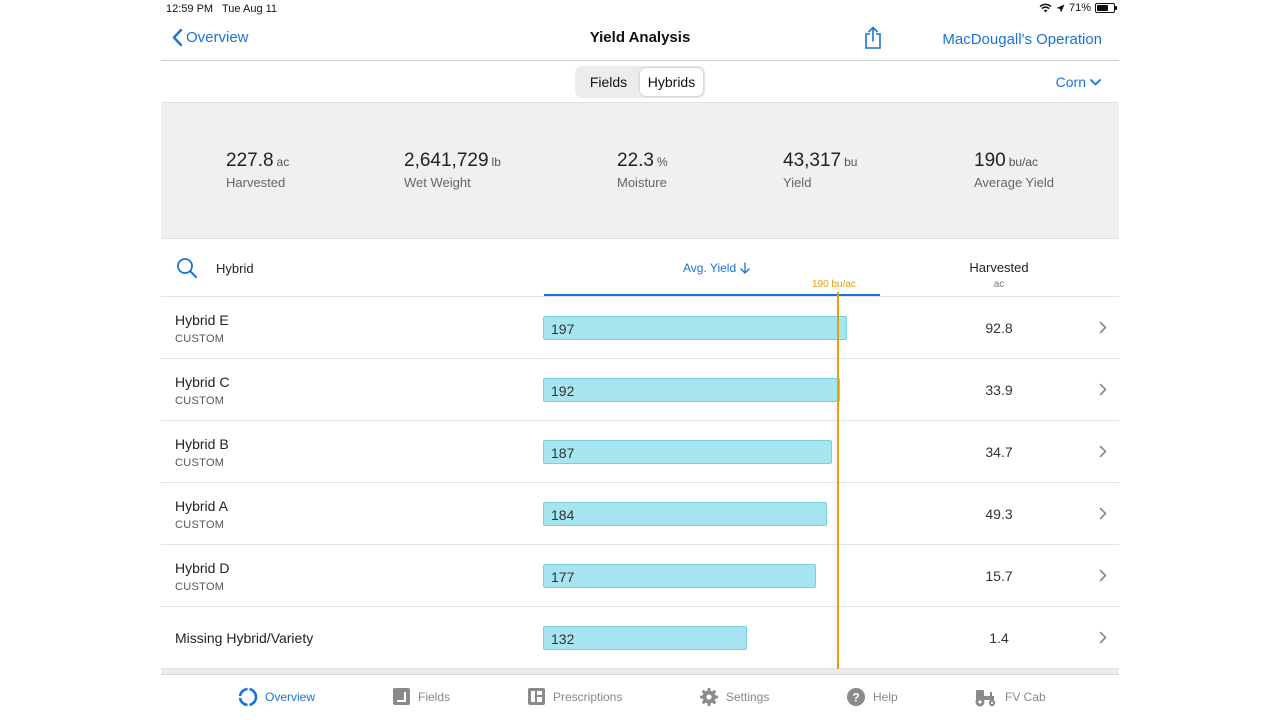 Image resolution: width=1280 pixels, height=720 pixels. I want to click on gear-icon, so click(709, 697).